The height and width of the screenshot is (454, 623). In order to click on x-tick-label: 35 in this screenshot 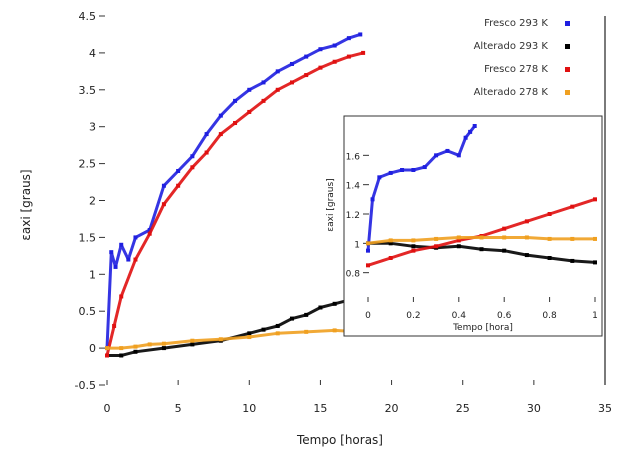, I will do `click(605, 408)`.